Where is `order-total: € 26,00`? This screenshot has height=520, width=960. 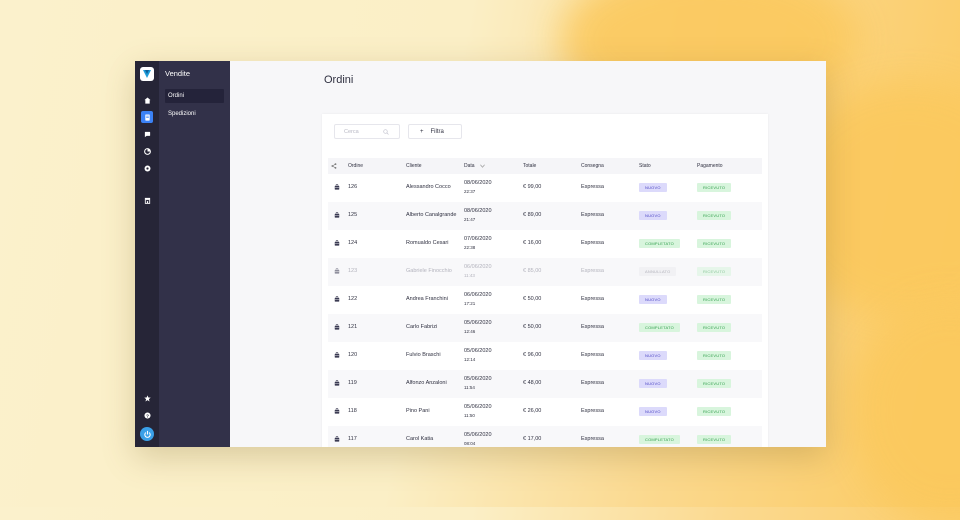 order-total: € 26,00 is located at coordinates (532, 411).